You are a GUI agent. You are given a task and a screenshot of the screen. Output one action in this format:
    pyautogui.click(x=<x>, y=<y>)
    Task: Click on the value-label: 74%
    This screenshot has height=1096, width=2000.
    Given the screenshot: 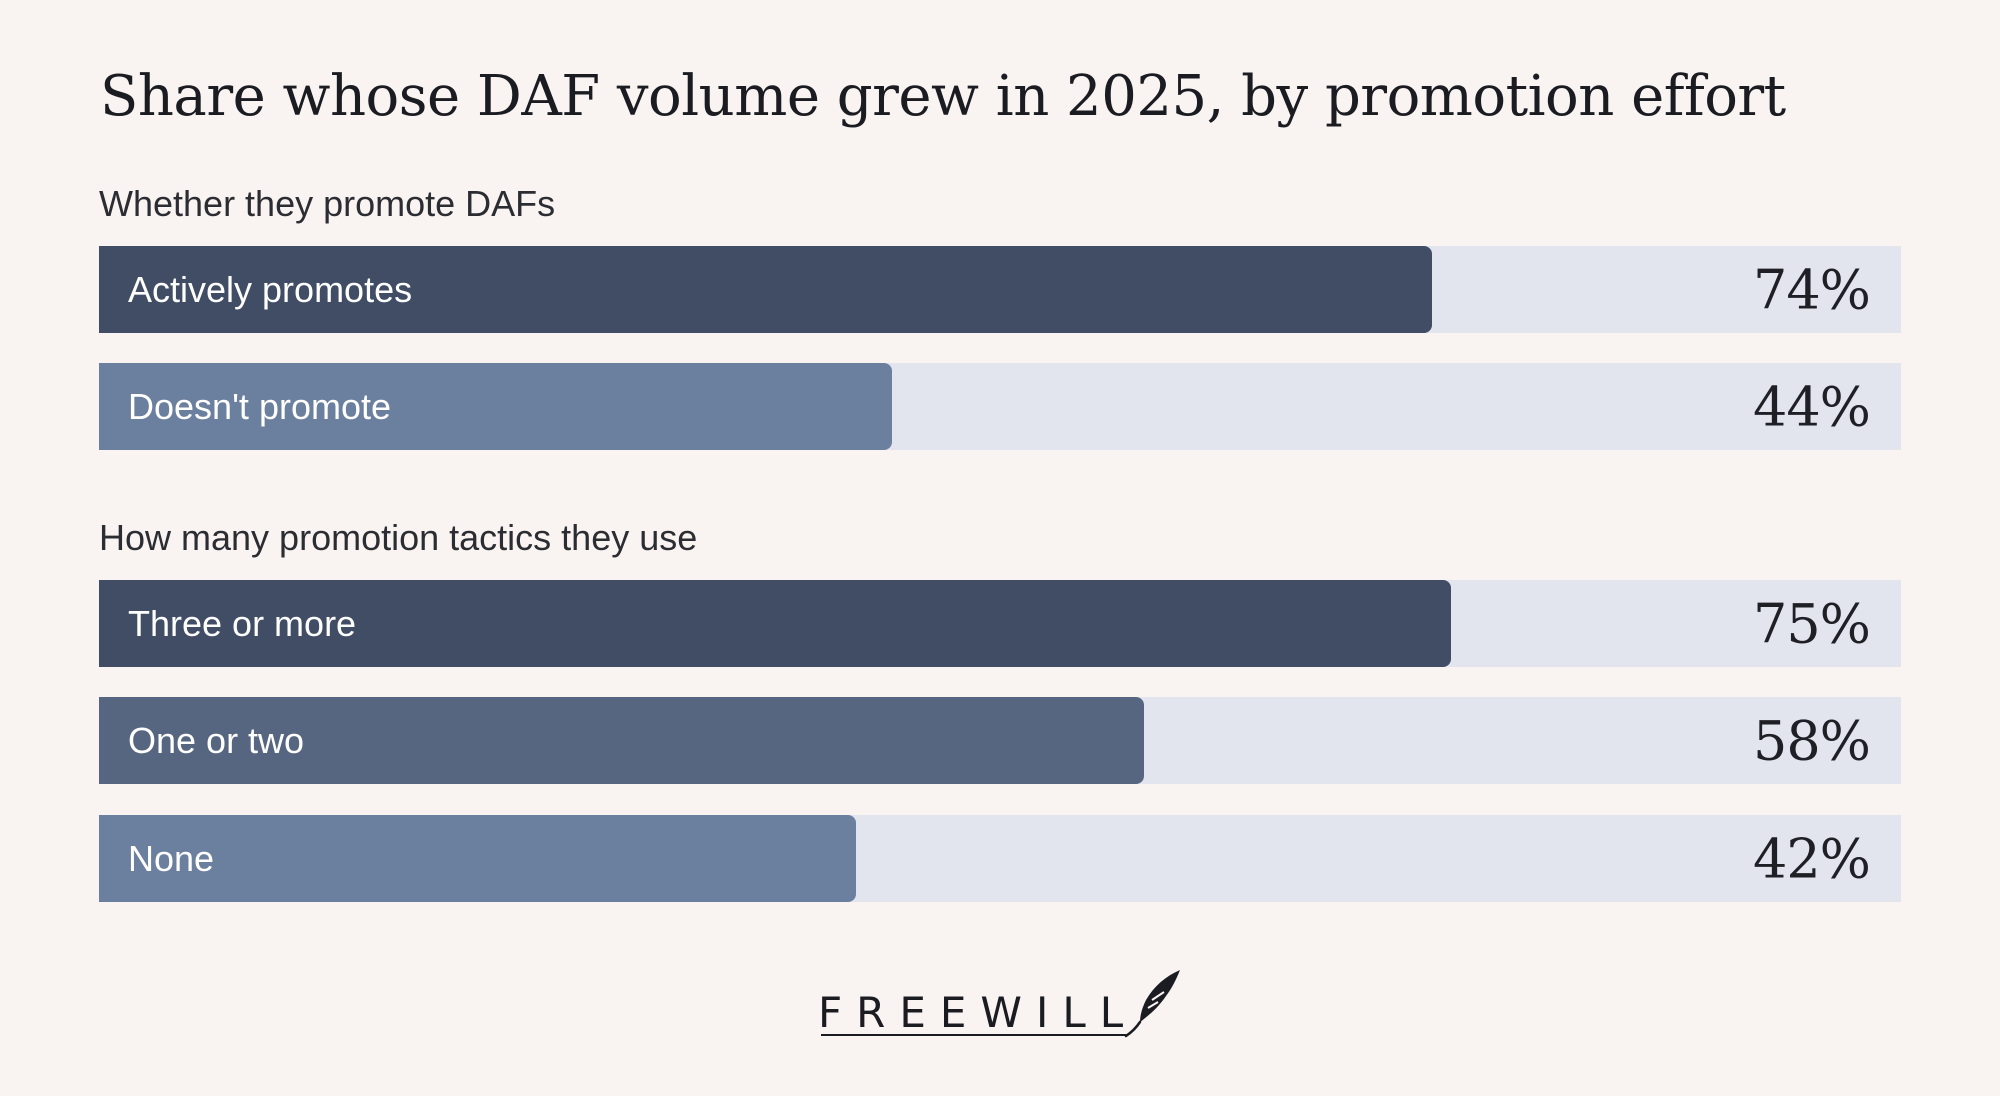 What is the action you would take?
    pyautogui.click(x=1811, y=289)
    